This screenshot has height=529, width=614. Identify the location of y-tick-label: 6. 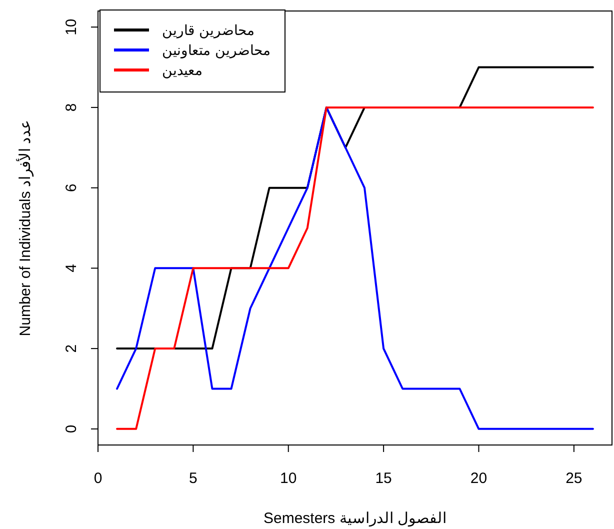
(71, 188).